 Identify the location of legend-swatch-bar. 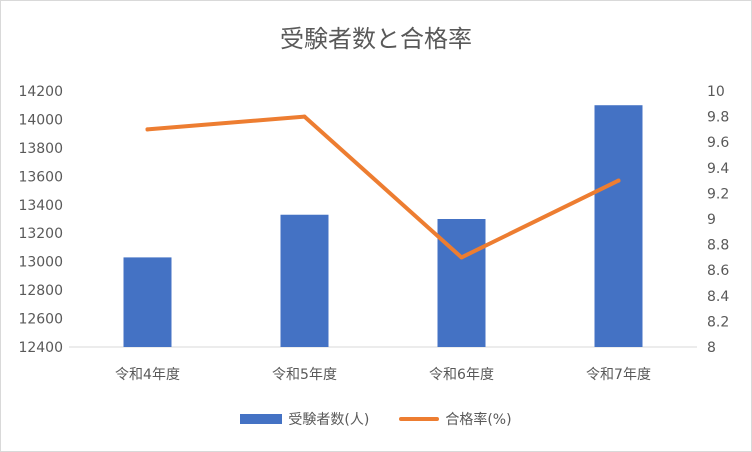
(261, 419).